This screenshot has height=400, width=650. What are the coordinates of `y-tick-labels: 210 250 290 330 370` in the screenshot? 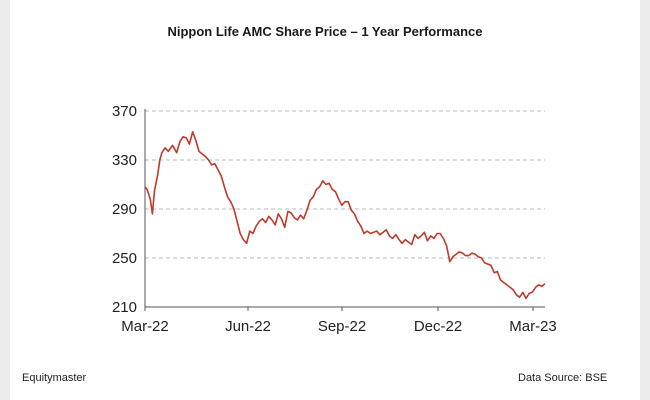 It's located at (124, 209).